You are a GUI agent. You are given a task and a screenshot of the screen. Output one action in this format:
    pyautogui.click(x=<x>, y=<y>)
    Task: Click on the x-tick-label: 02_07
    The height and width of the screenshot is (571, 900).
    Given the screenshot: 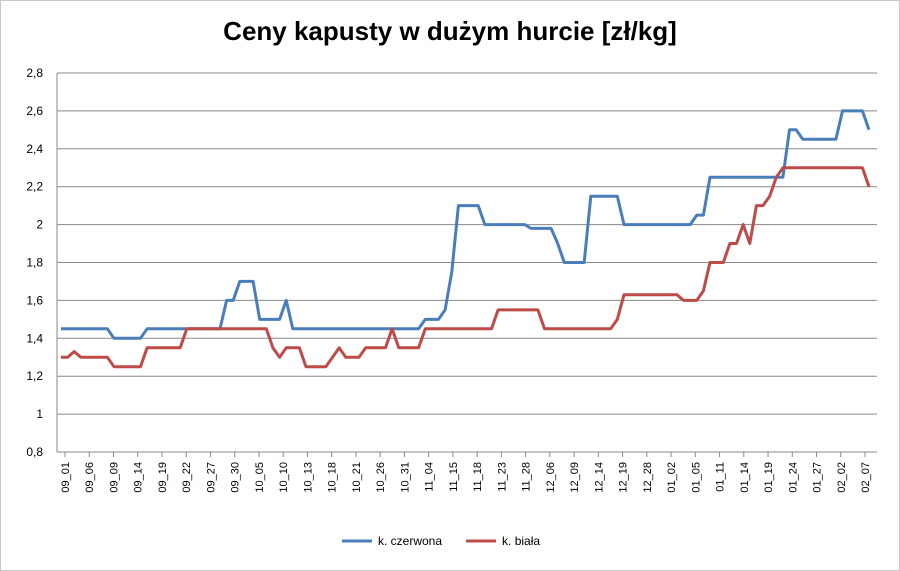 What is the action you would take?
    pyautogui.click(x=866, y=477)
    